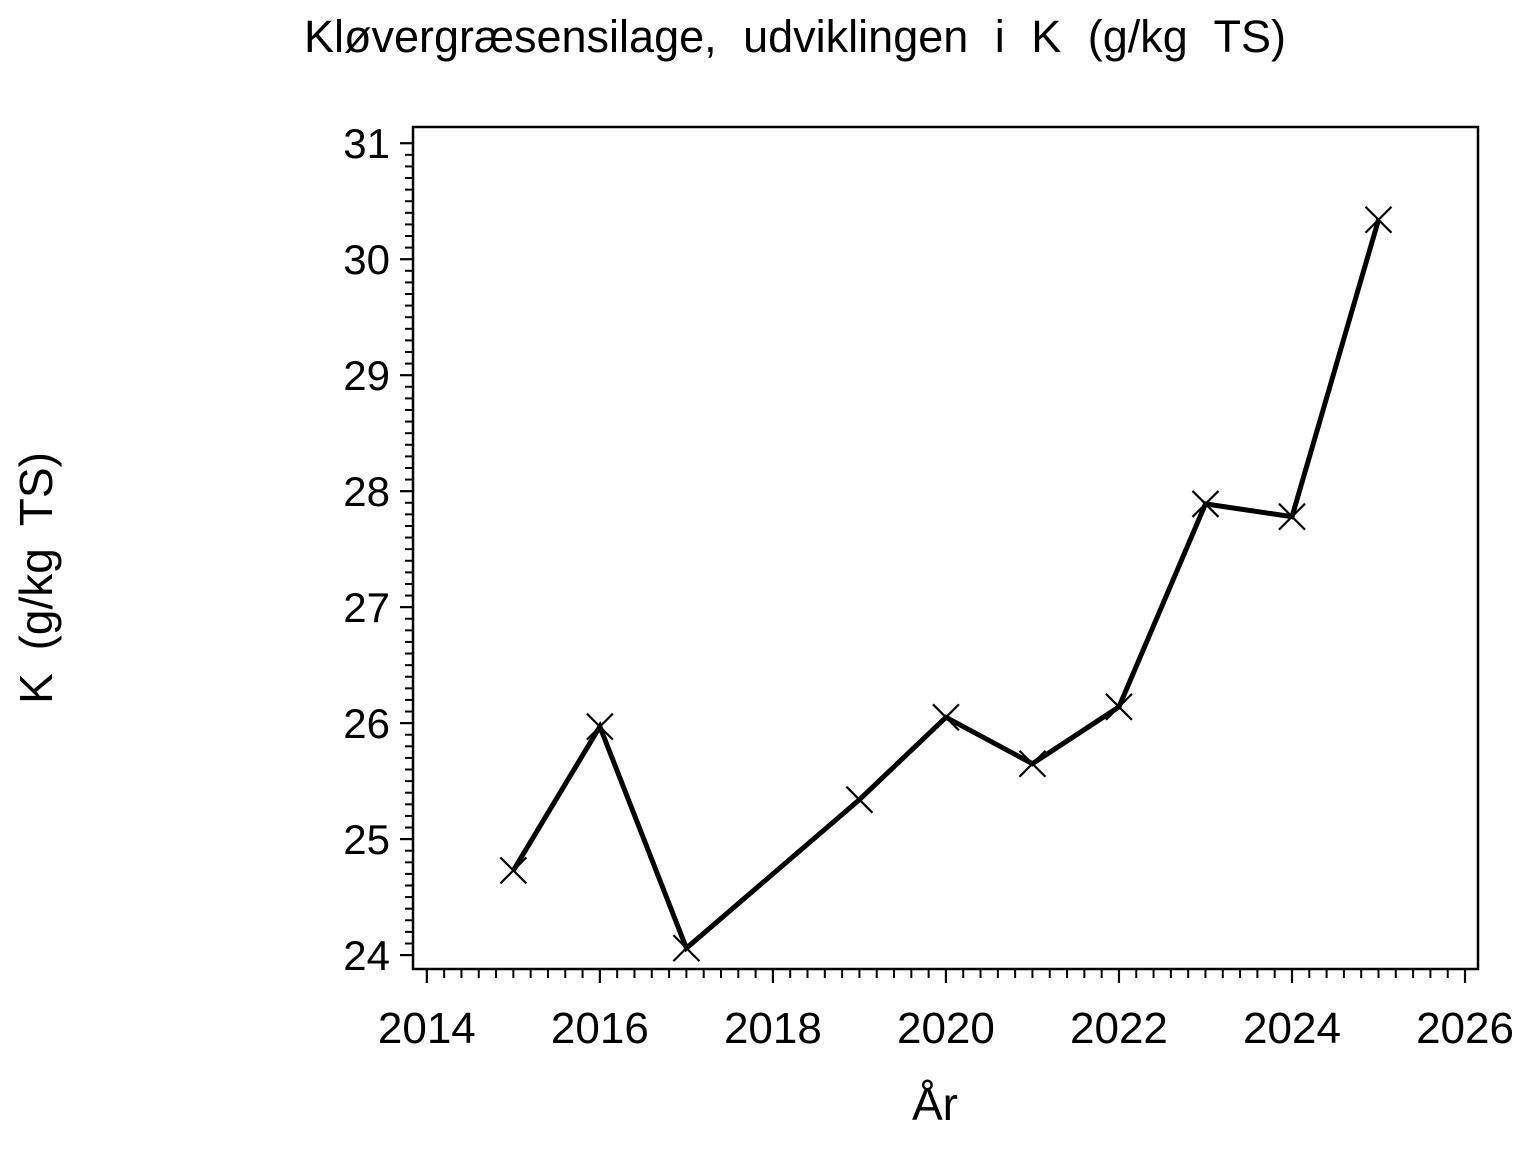 The image size is (1536, 1152). I want to click on x-axis-title: År, so click(935, 1104).